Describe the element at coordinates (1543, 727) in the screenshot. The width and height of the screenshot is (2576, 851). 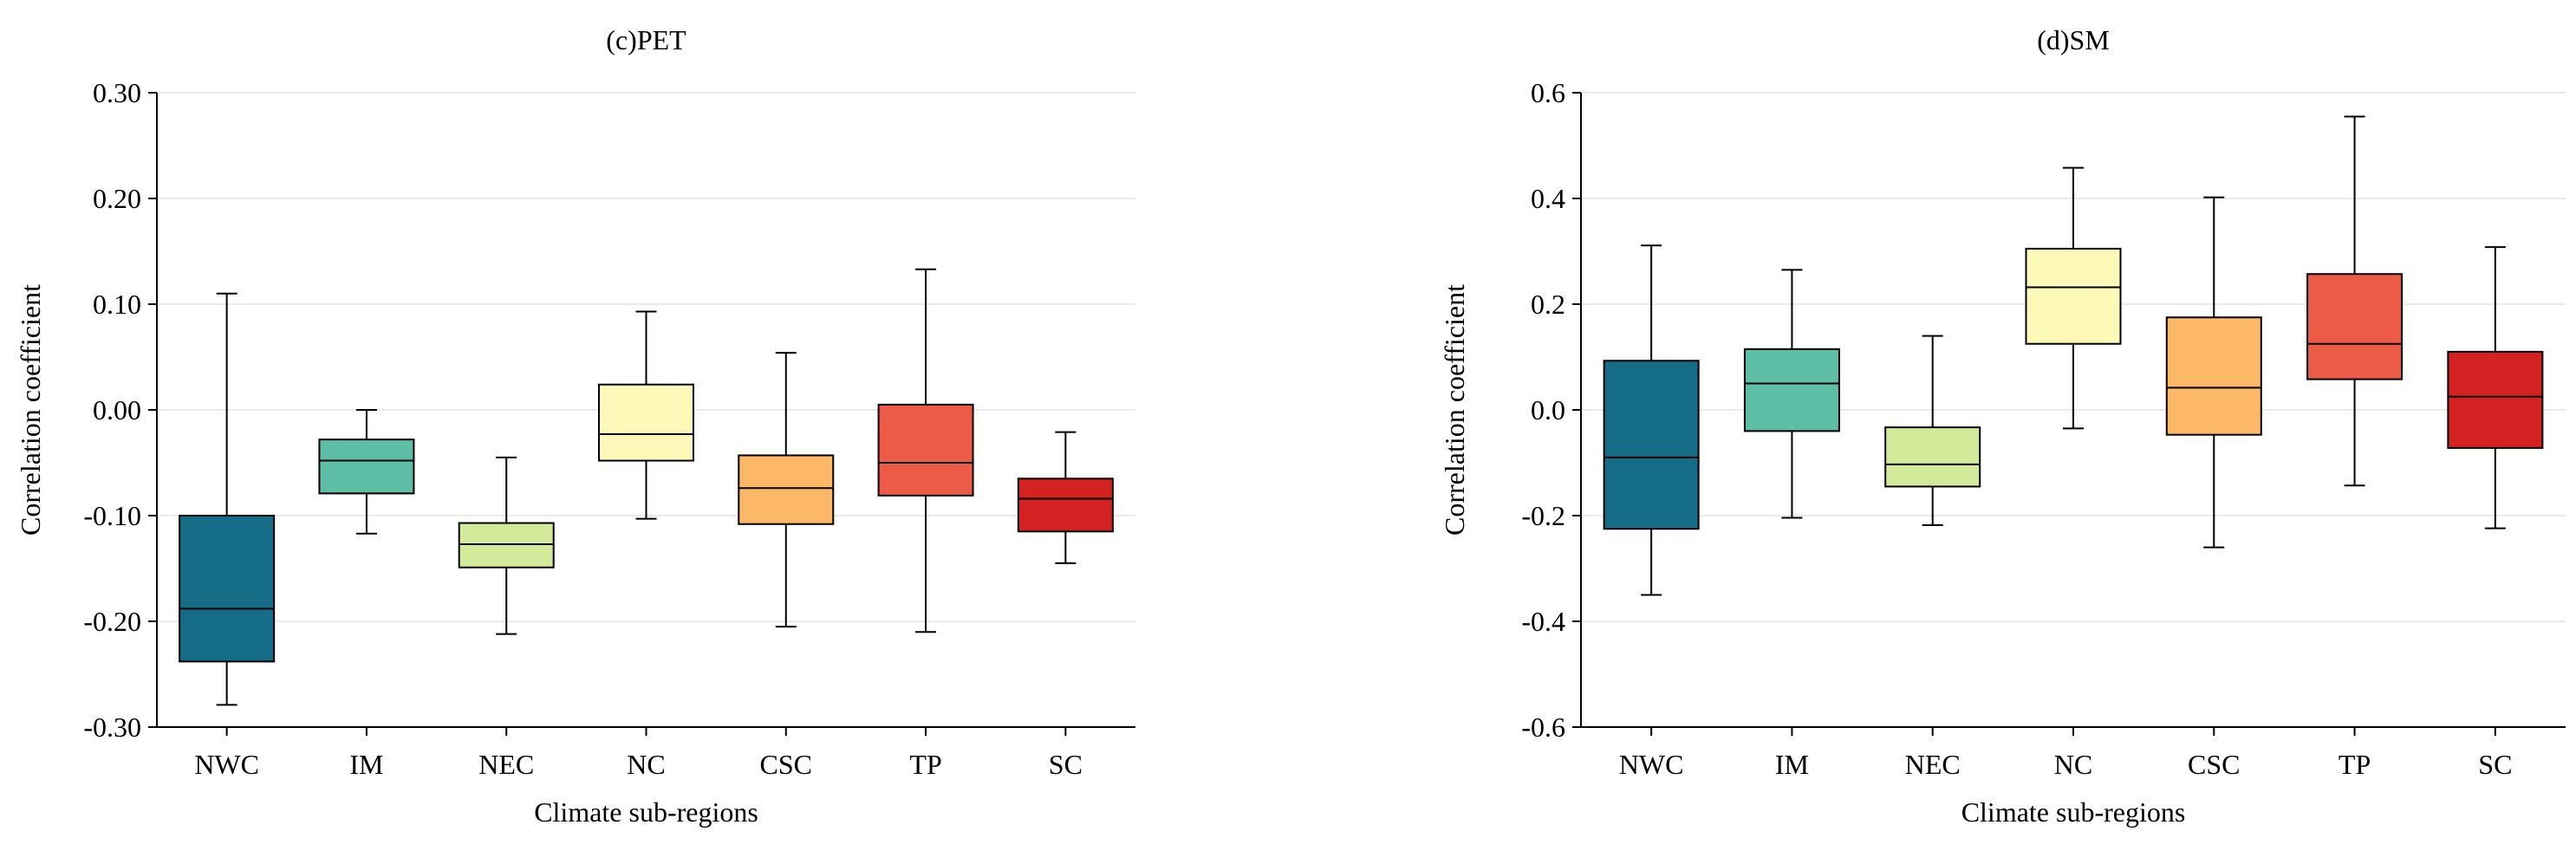
I see `y-tick-label: -0.6` at that location.